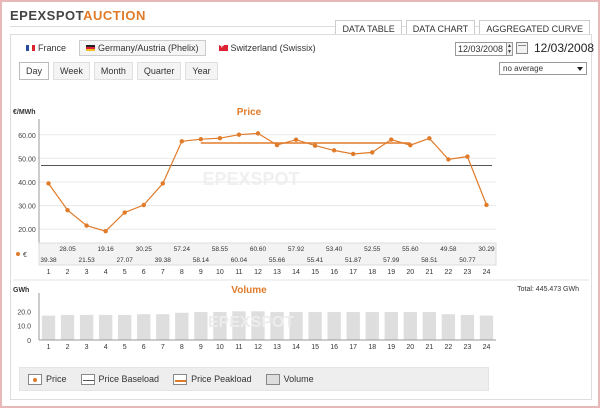 Image resolution: width=600 pixels, height=408 pixels. I want to click on price-data-label: 57.99, so click(391, 260).